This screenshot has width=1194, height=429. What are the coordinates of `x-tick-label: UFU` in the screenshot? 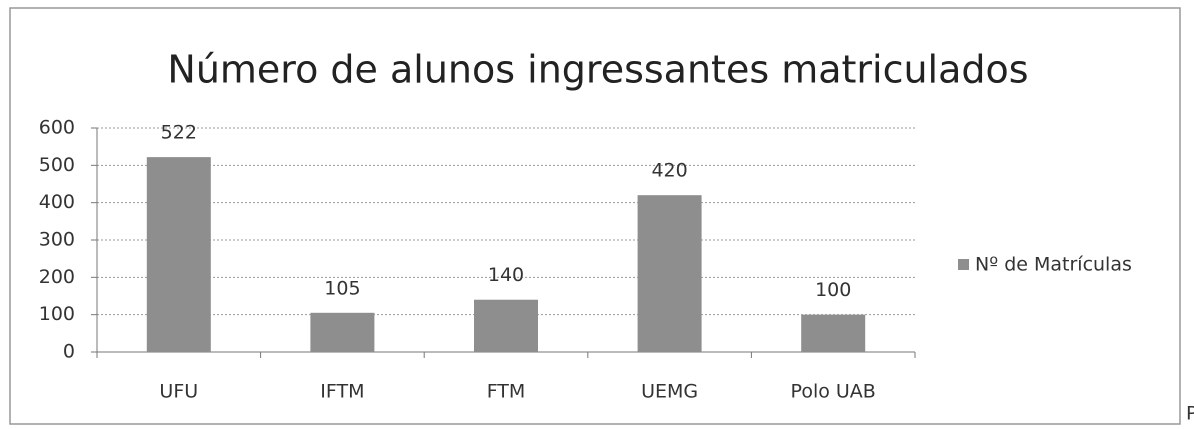 It's located at (178, 392).